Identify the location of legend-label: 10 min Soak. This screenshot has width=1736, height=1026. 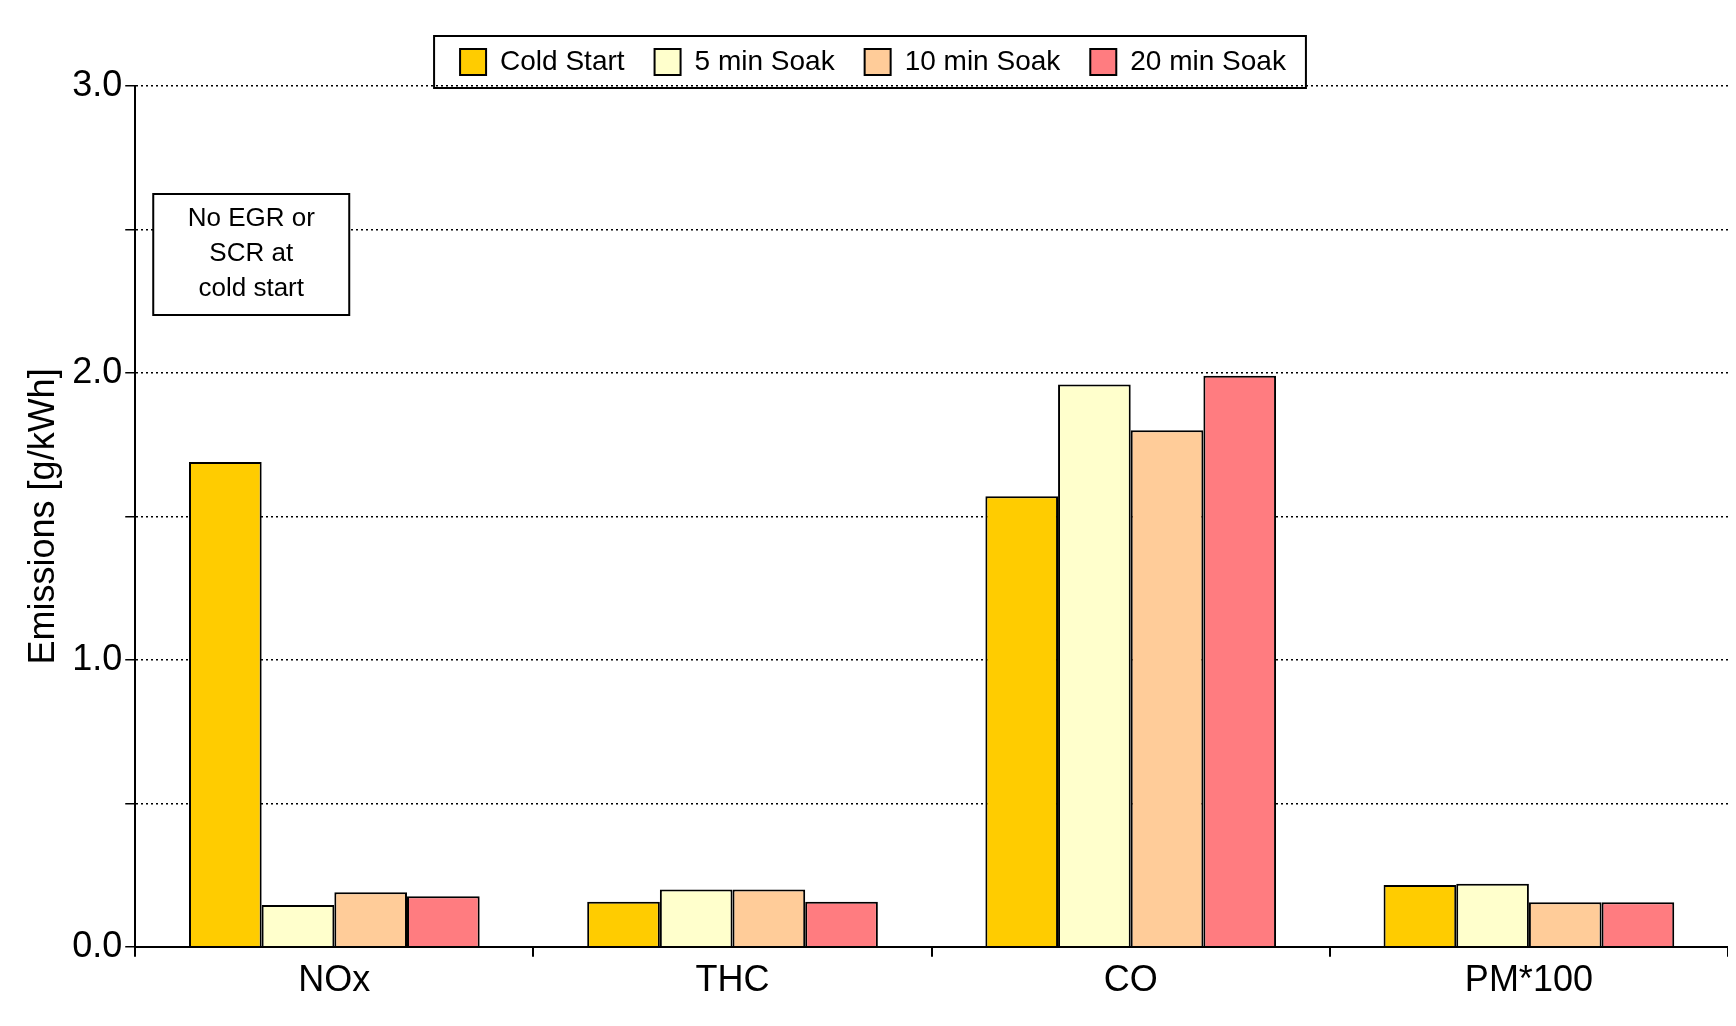
(983, 60).